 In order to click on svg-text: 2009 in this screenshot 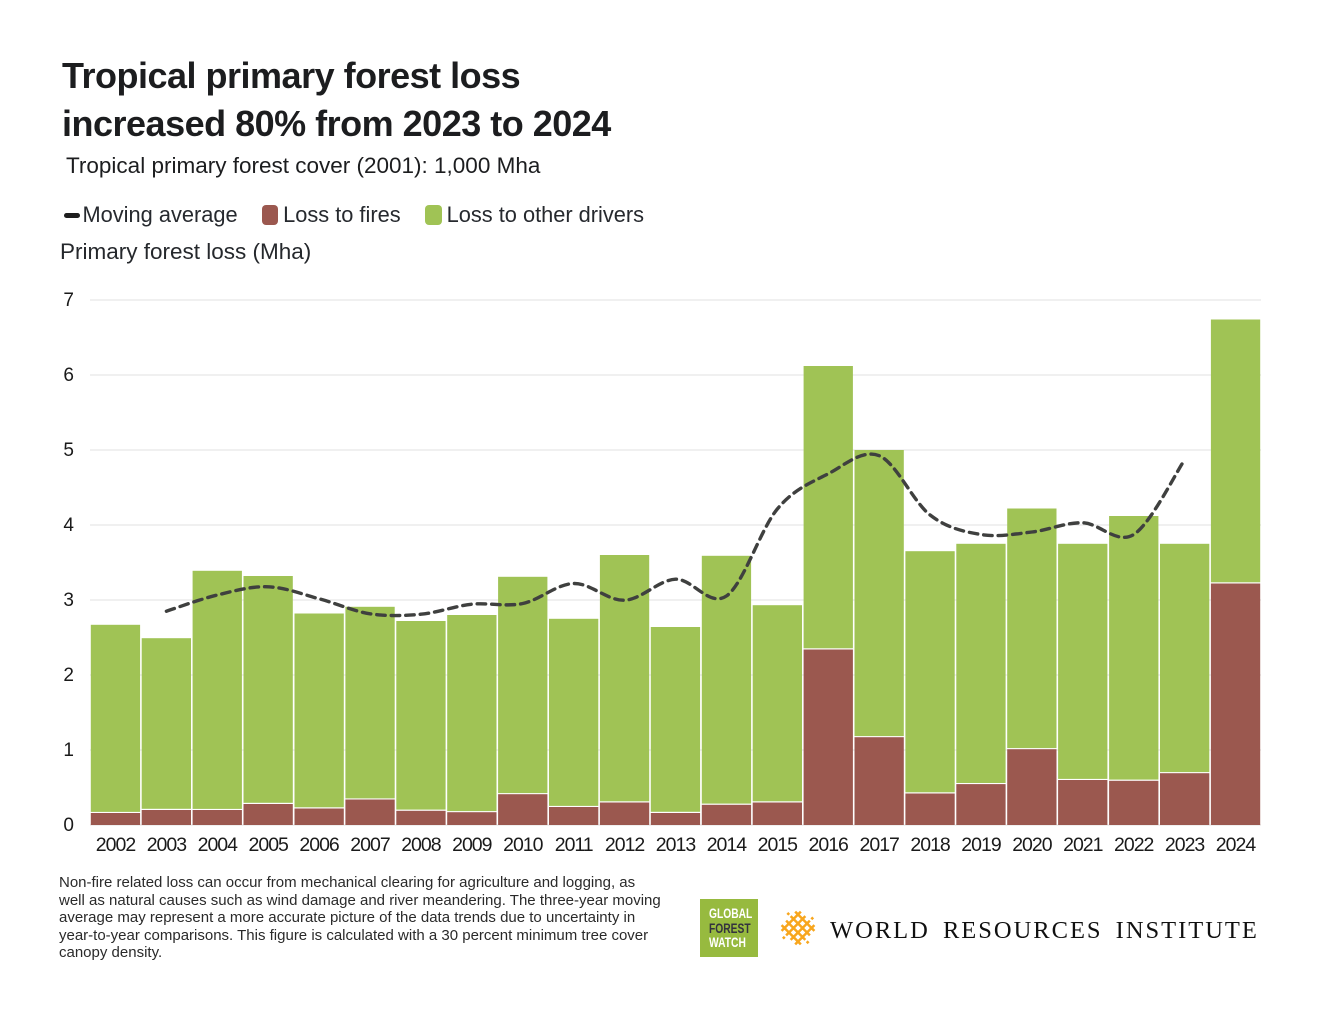, I will do `click(472, 845)`.